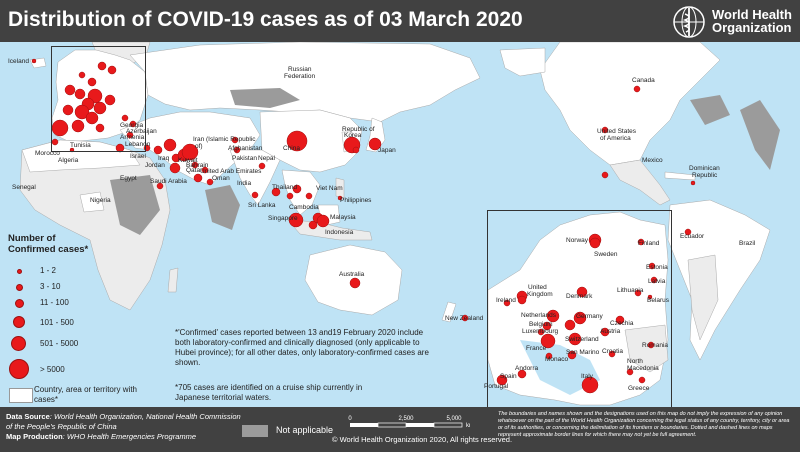 This screenshot has height=452, width=800. I want to click on nigeria-landmass, so click(92, 202).